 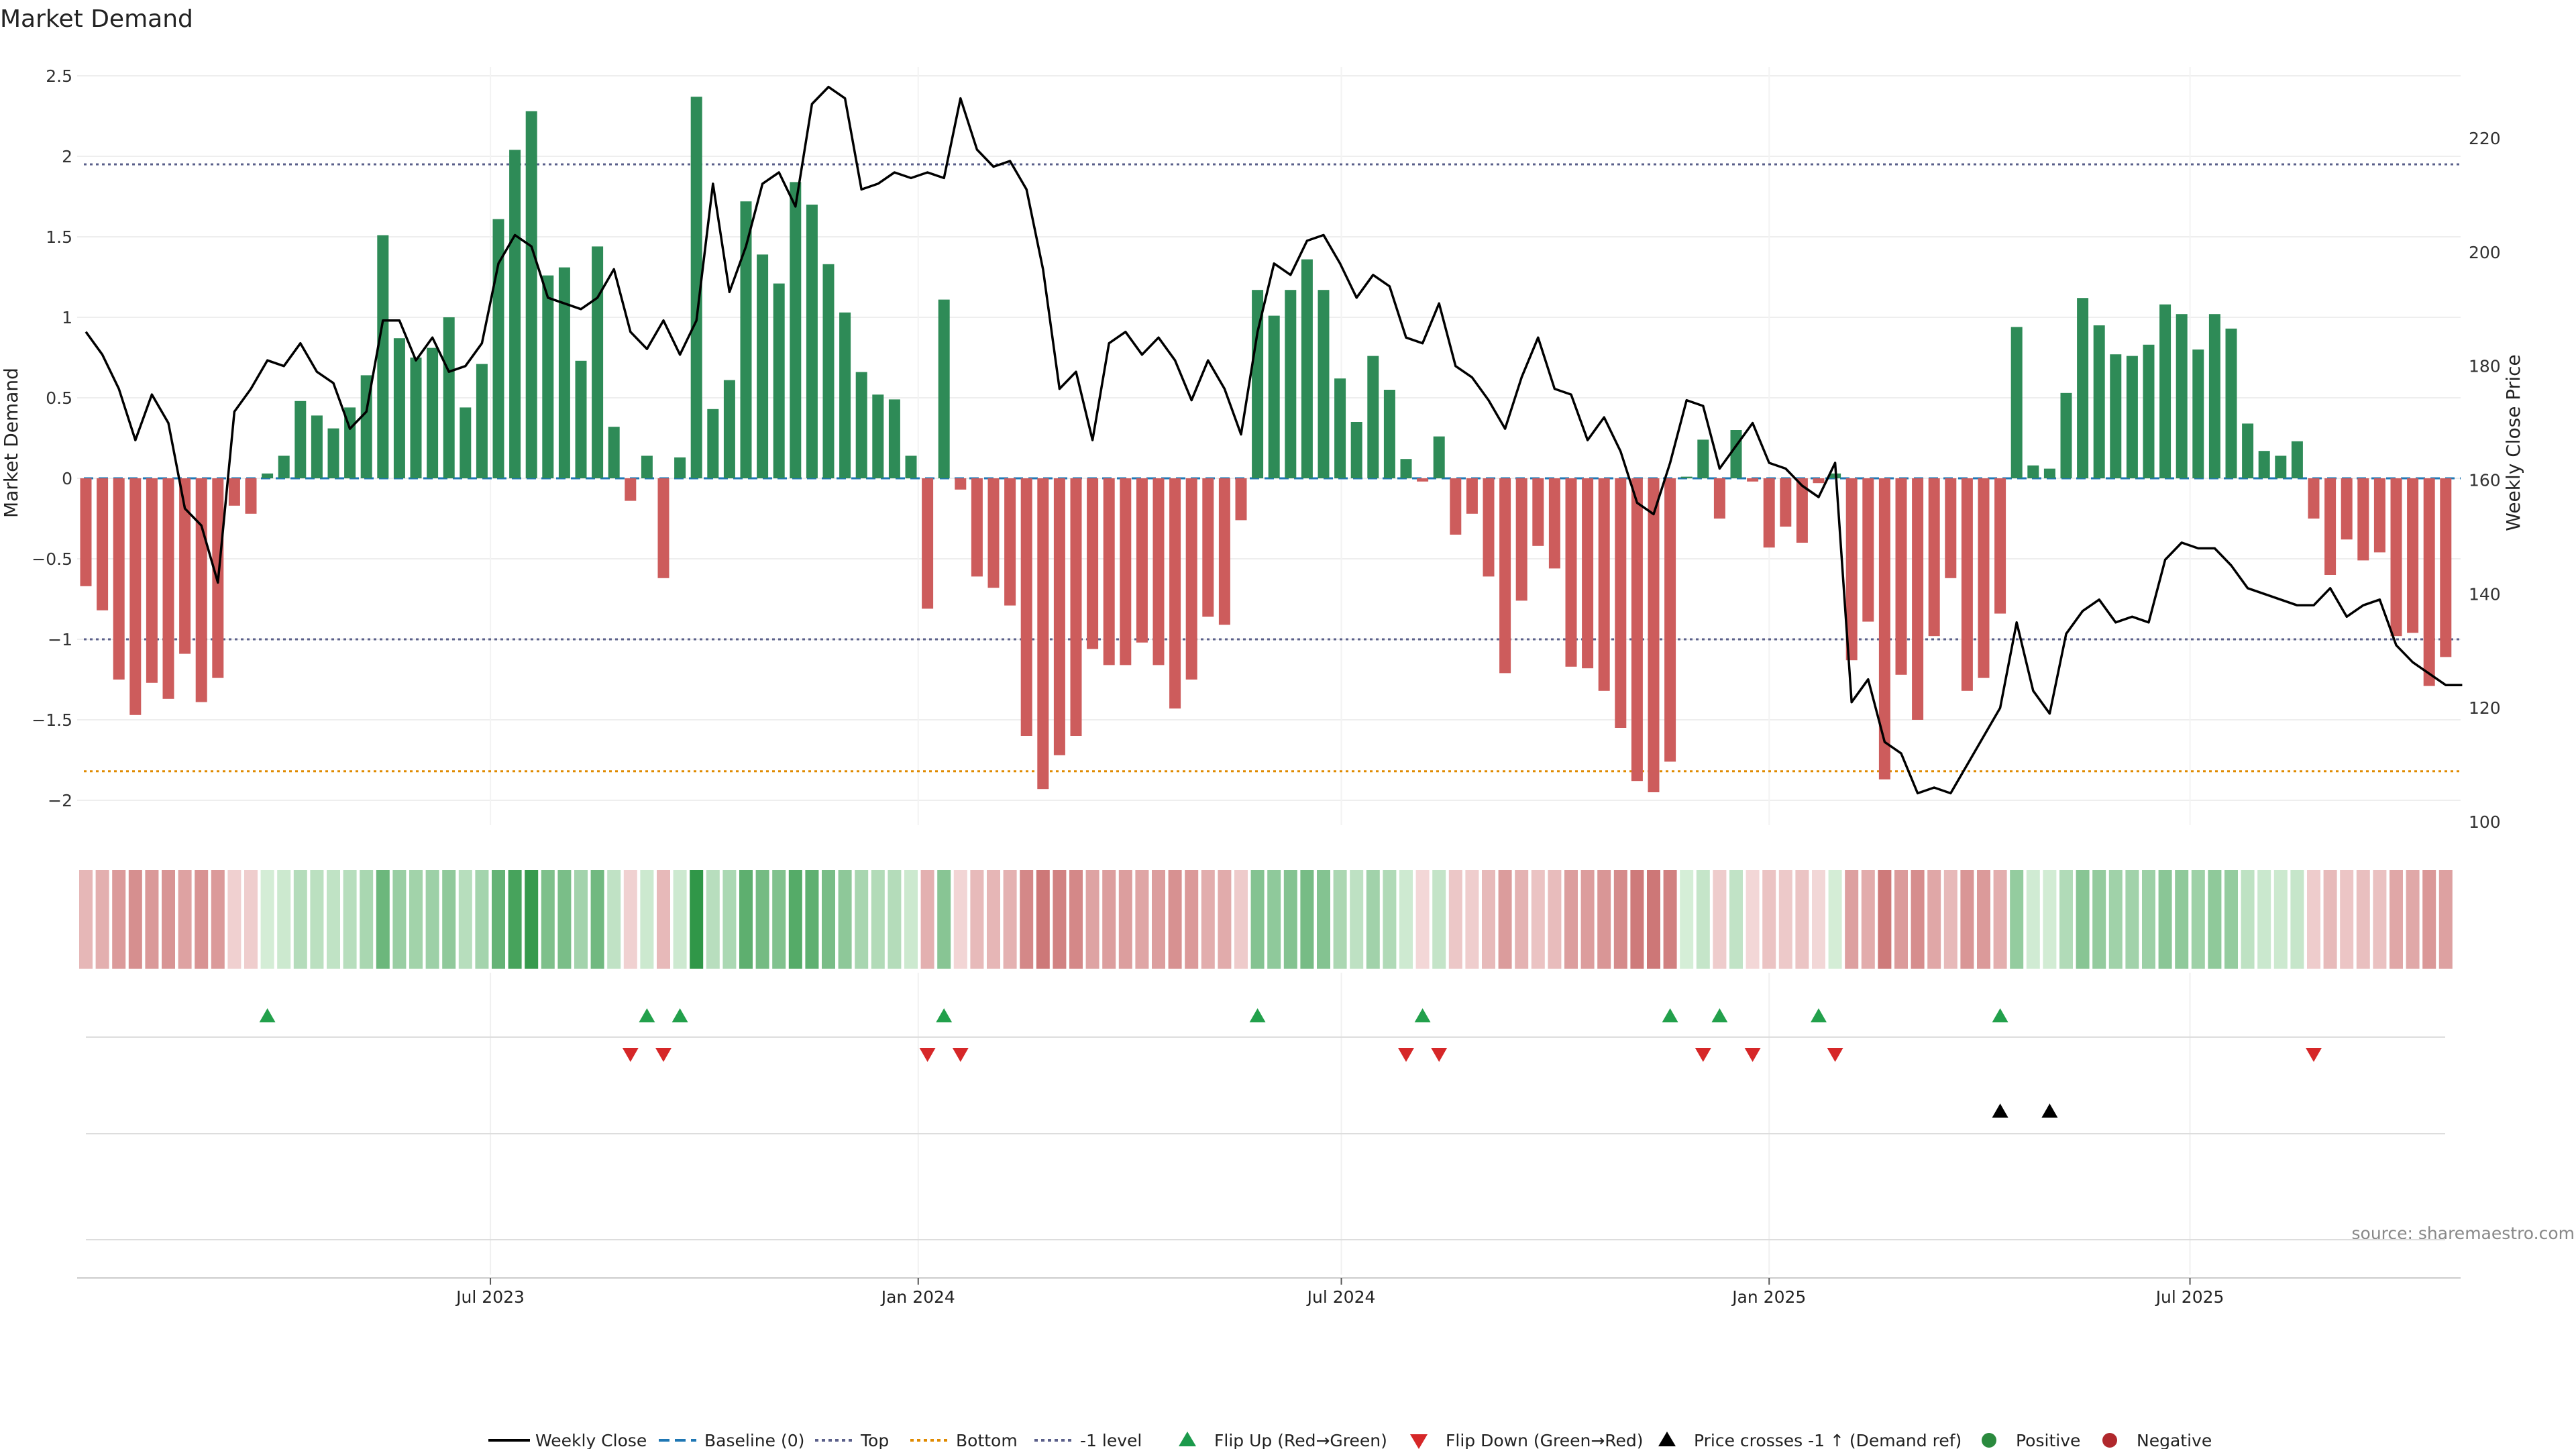 I want to click on y-axis-label: Market Demand, so click(x=11, y=443).